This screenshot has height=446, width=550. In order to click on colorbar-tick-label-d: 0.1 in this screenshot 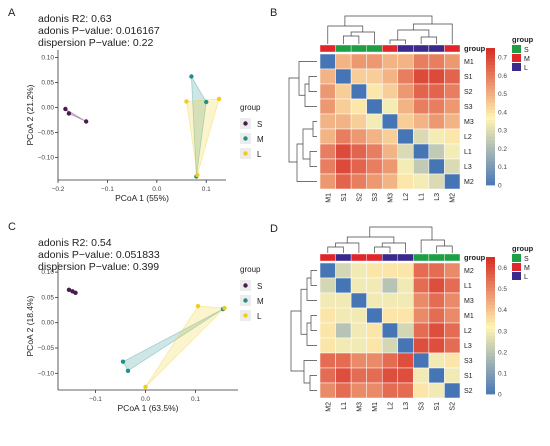, I will do `click(502, 373)`.